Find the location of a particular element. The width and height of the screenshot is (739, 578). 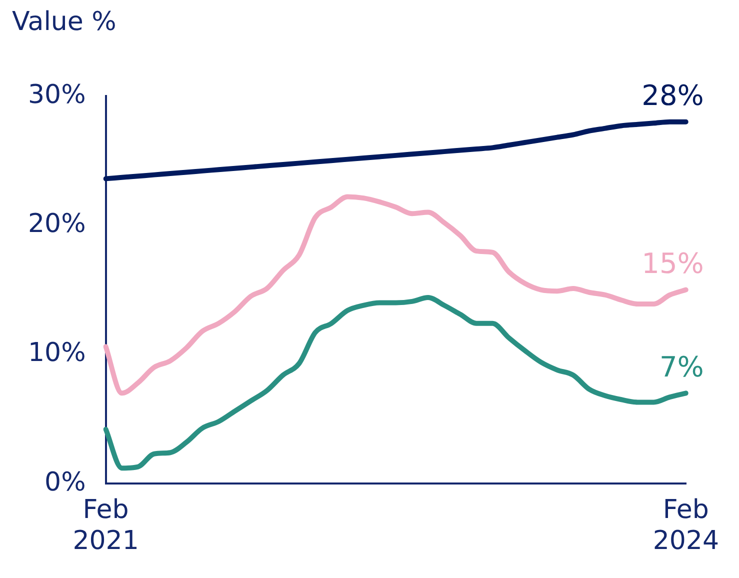

data-label: 28% is located at coordinates (673, 95).